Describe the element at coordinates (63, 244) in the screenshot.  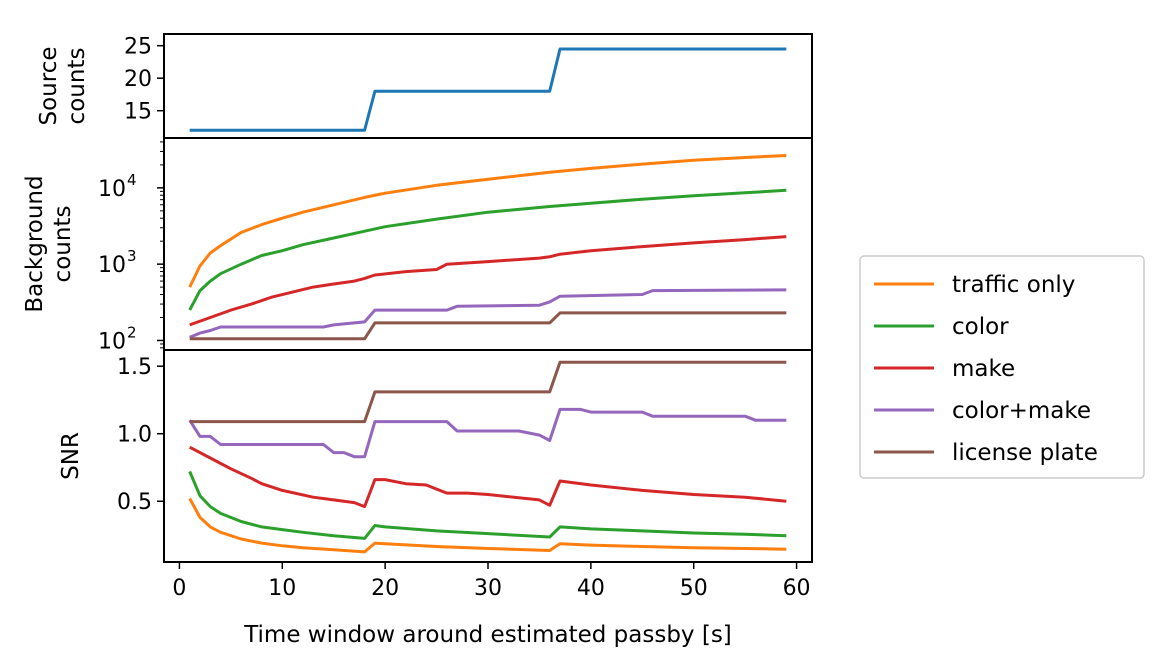
I see `background-counts-ylabel-line2: counts` at that location.